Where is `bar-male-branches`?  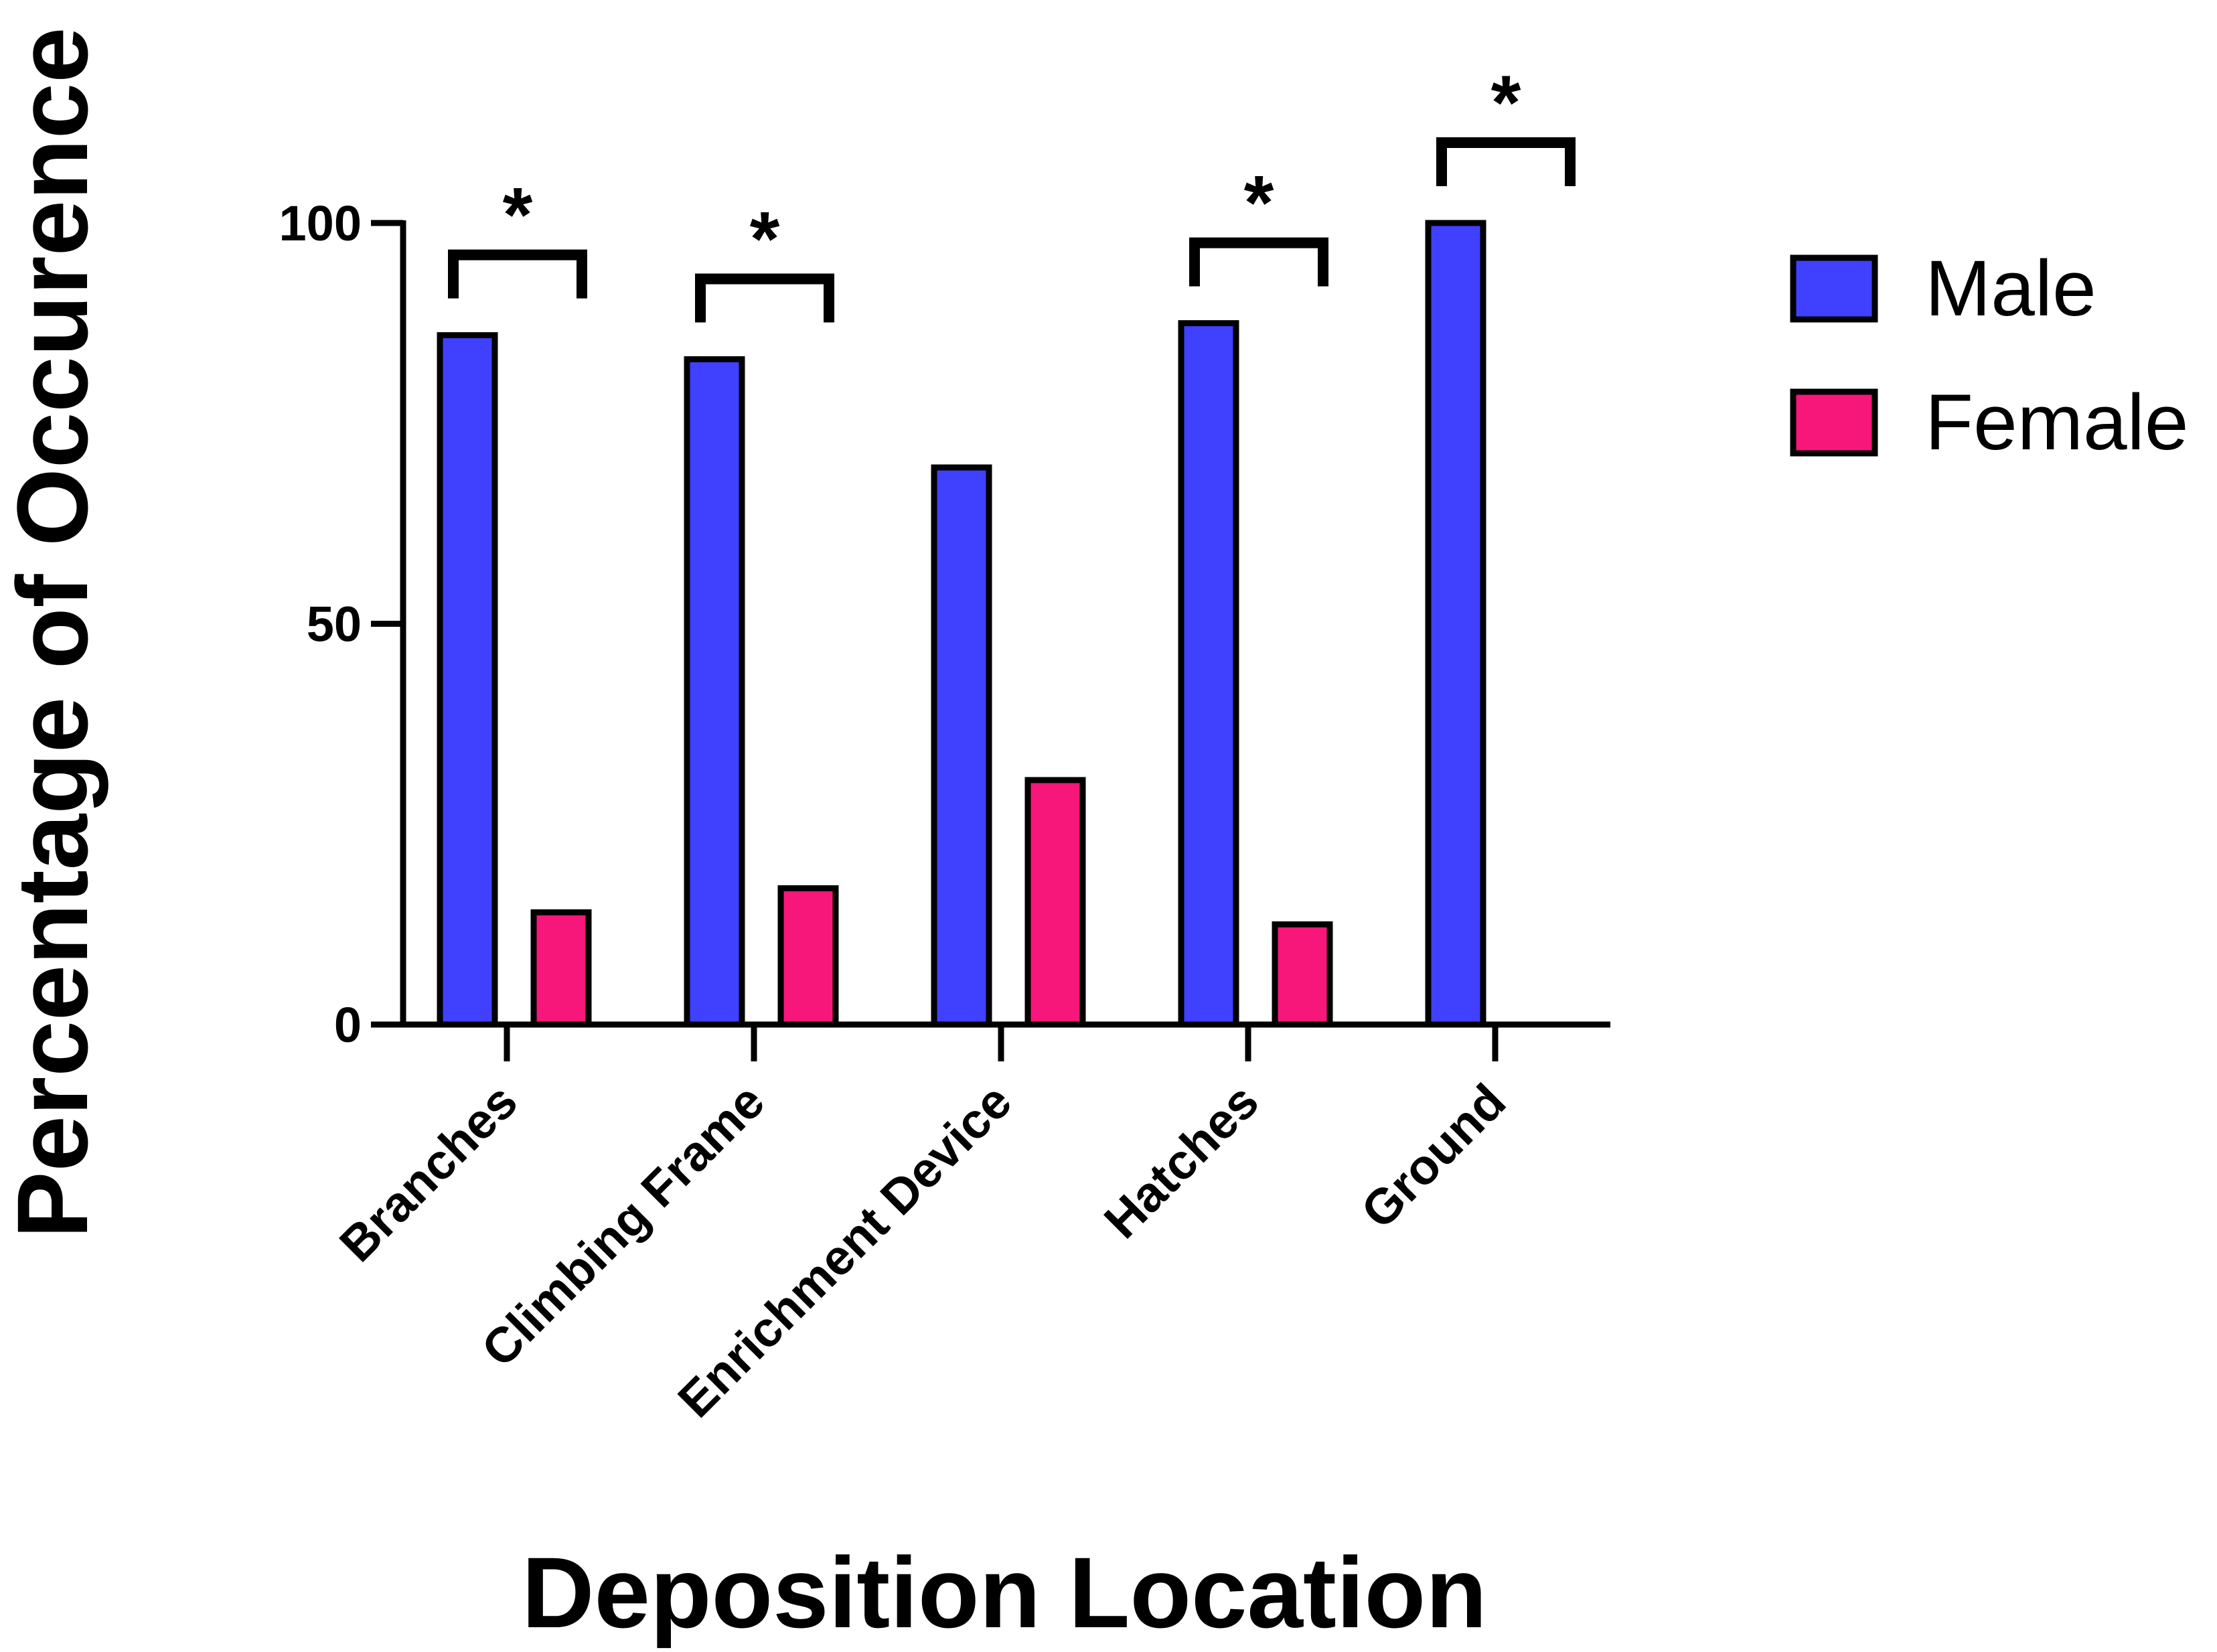
bar-male-branches is located at coordinates (467, 680).